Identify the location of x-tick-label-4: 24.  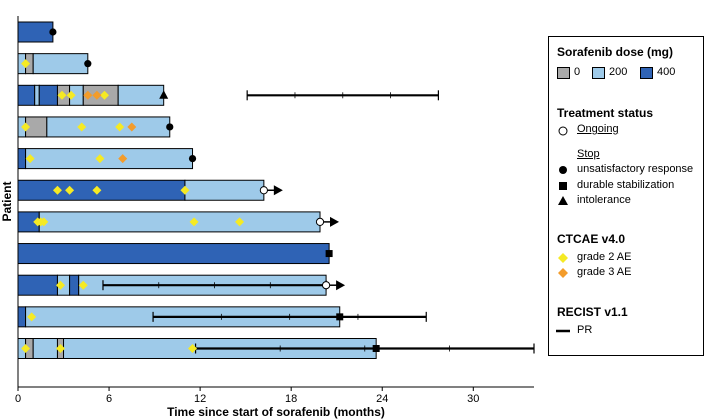
(382, 399).